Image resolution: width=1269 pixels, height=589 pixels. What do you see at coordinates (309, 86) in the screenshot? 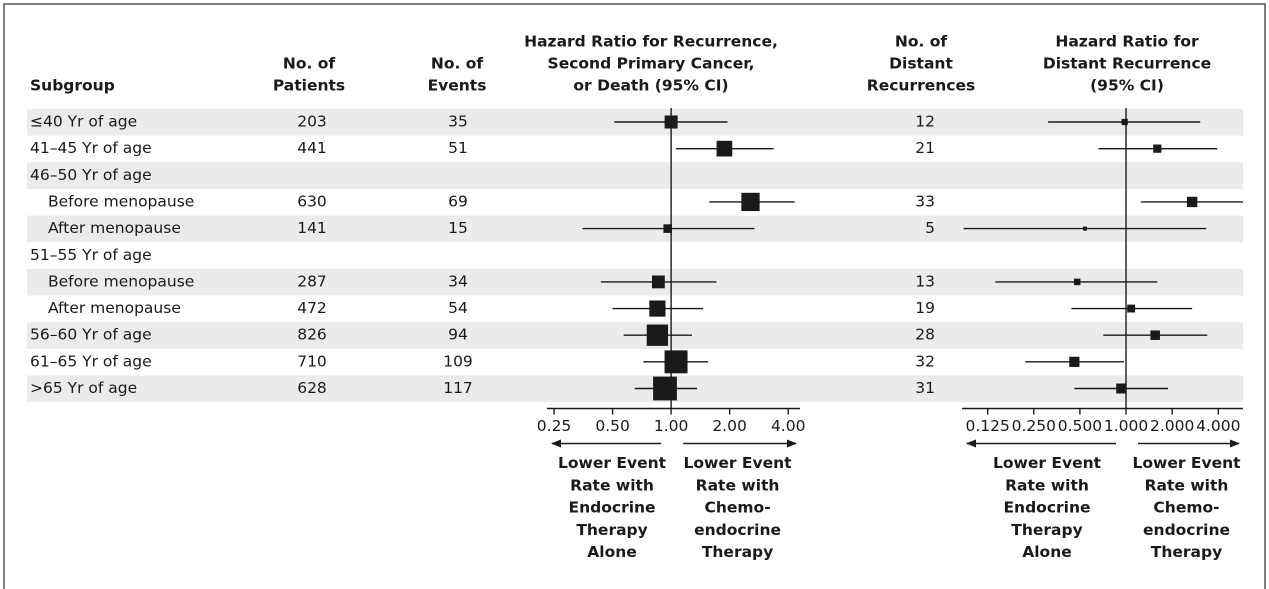
I see `column-header: Patients` at bounding box center [309, 86].